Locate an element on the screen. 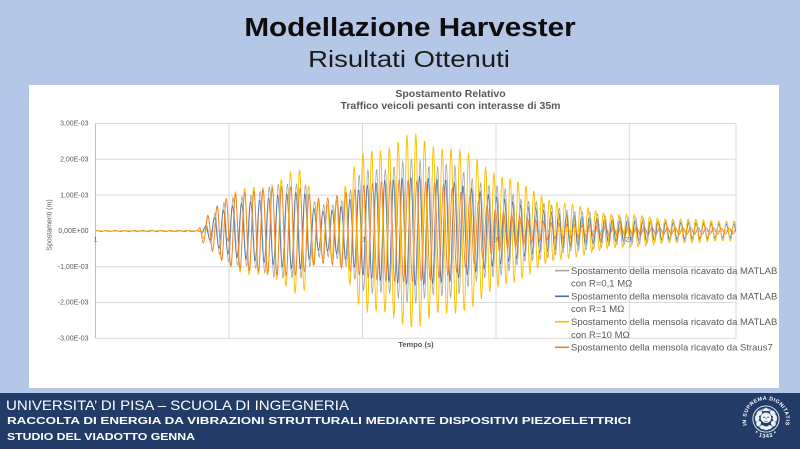  svg-text: -3,00E-03 is located at coordinates (73, 339).